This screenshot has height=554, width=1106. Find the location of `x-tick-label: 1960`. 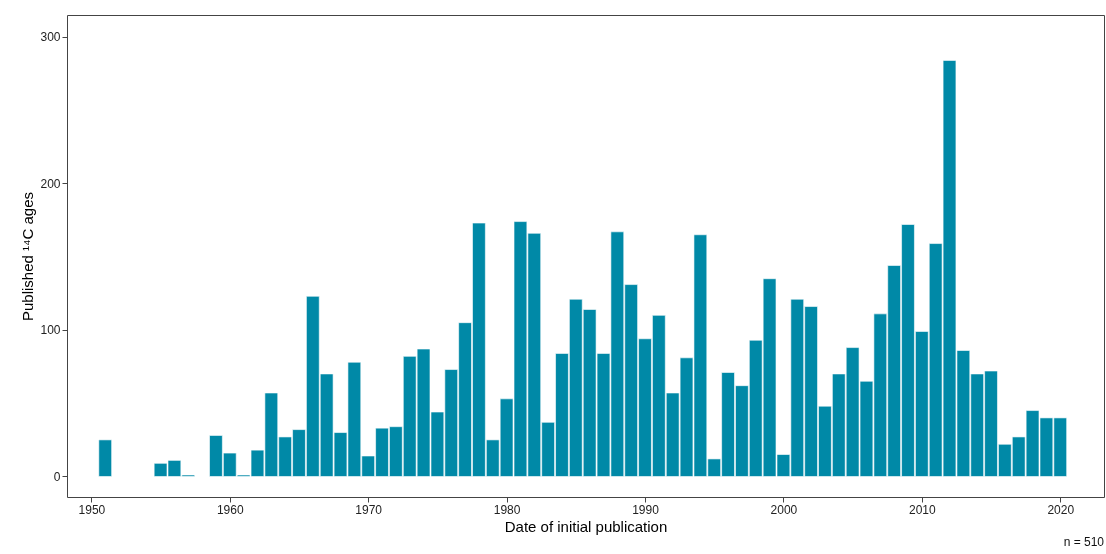

x-tick-label: 1960 is located at coordinates (230, 509).